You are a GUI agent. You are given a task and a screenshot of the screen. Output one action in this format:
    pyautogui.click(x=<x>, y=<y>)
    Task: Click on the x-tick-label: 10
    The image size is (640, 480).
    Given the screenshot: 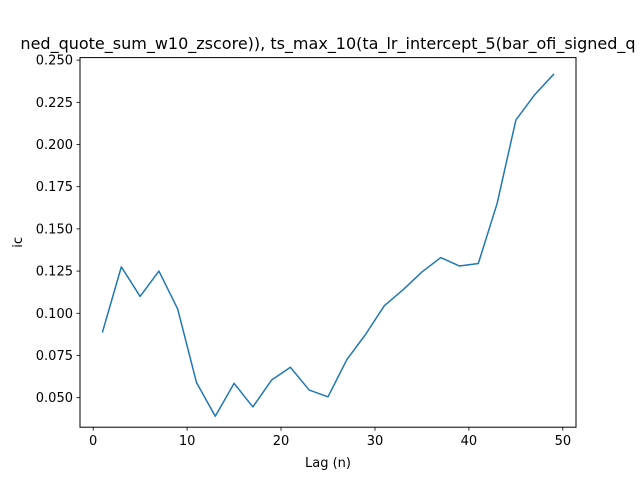 What is the action you would take?
    pyautogui.click(x=187, y=441)
    